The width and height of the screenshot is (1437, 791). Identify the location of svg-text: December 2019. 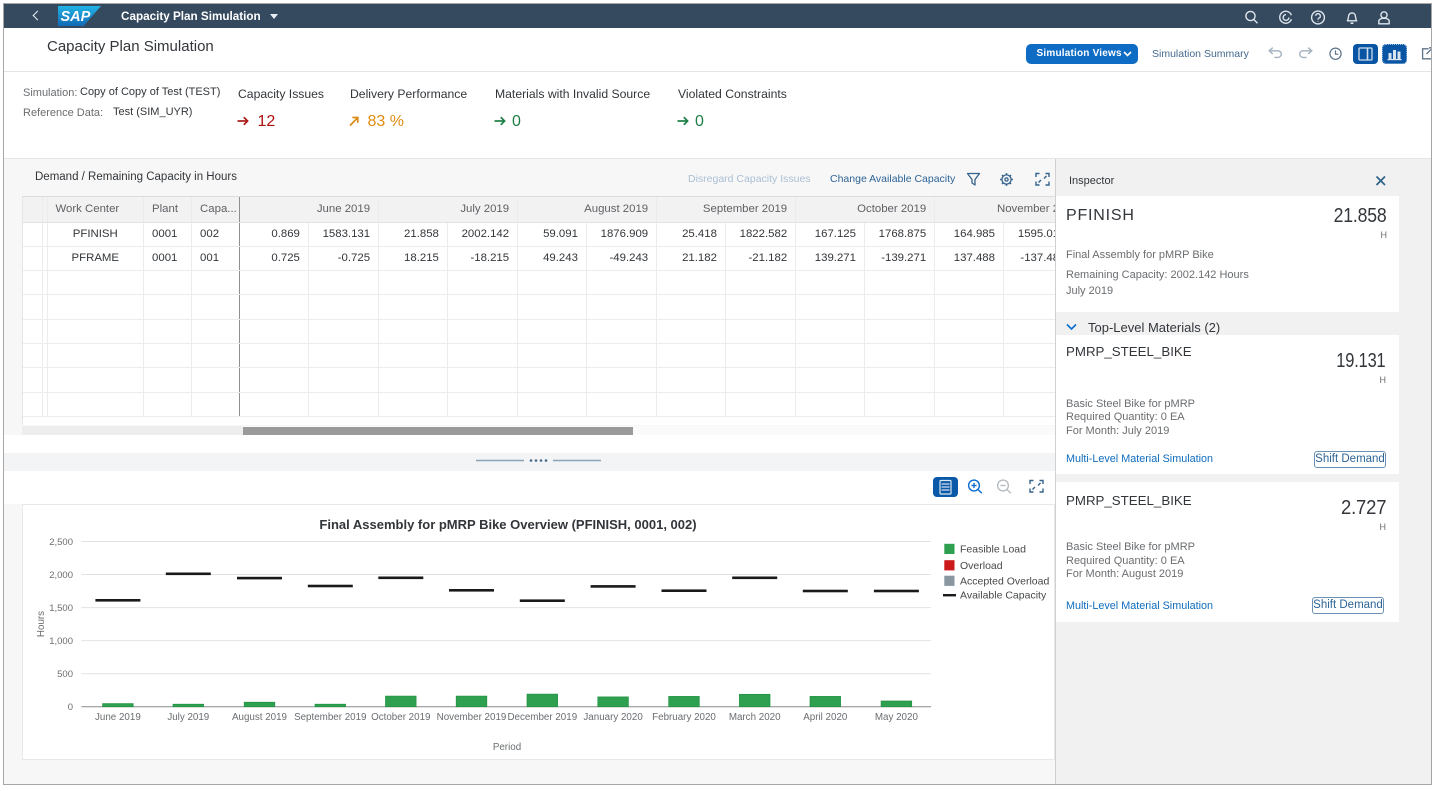
(542, 717).